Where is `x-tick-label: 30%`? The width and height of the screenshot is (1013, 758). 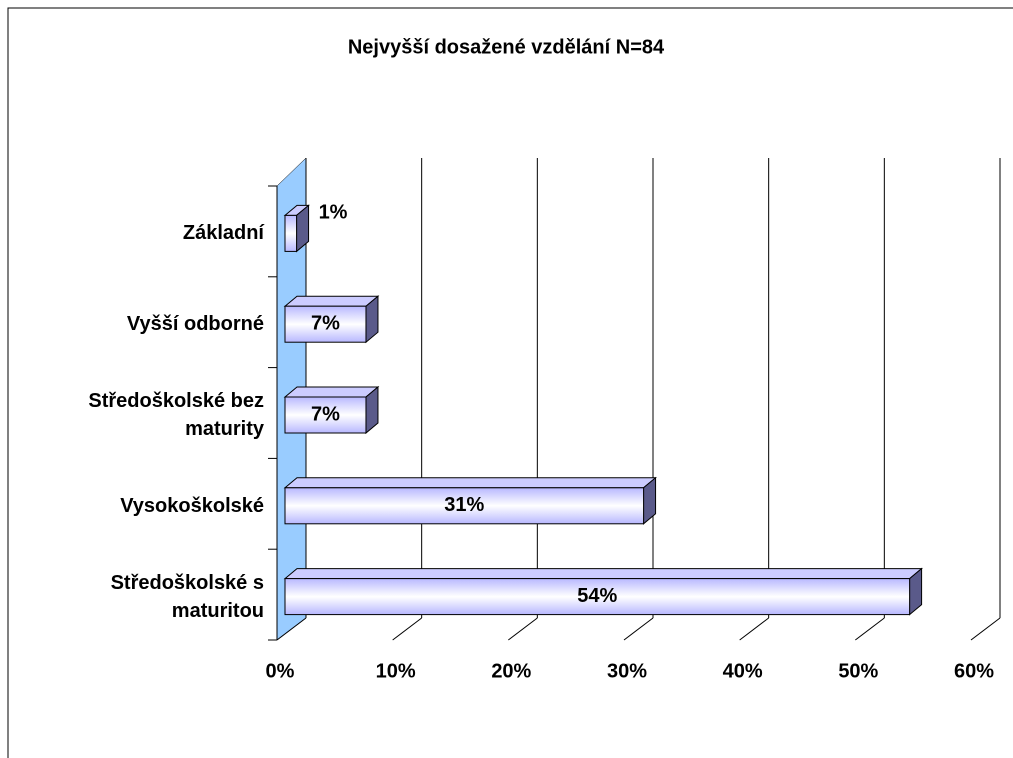 x-tick-label: 30% is located at coordinates (627, 671).